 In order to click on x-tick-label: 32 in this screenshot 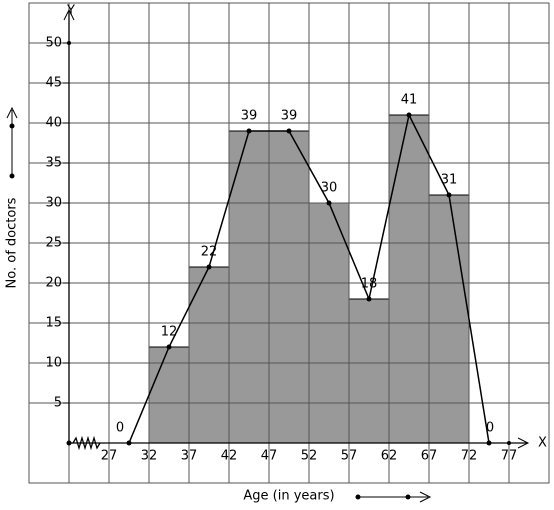, I will do `click(149, 456)`.